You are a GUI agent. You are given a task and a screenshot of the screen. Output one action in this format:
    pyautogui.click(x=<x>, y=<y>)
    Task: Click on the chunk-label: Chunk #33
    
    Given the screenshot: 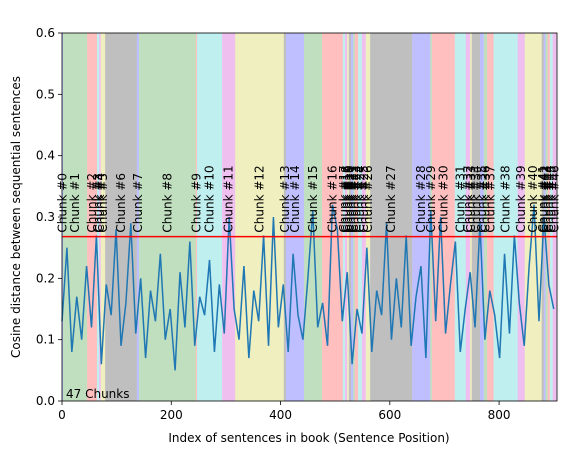 What is the action you would take?
    pyautogui.click(x=471, y=198)
    